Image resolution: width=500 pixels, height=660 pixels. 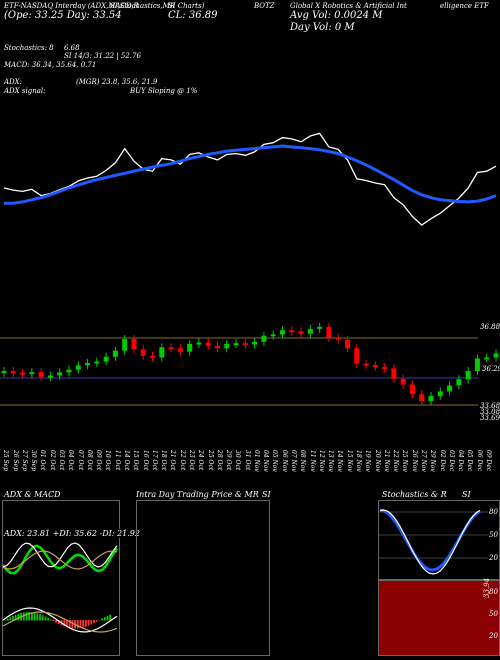 I want to click on date-label: 09 Dec, so click(x=488, y=461).